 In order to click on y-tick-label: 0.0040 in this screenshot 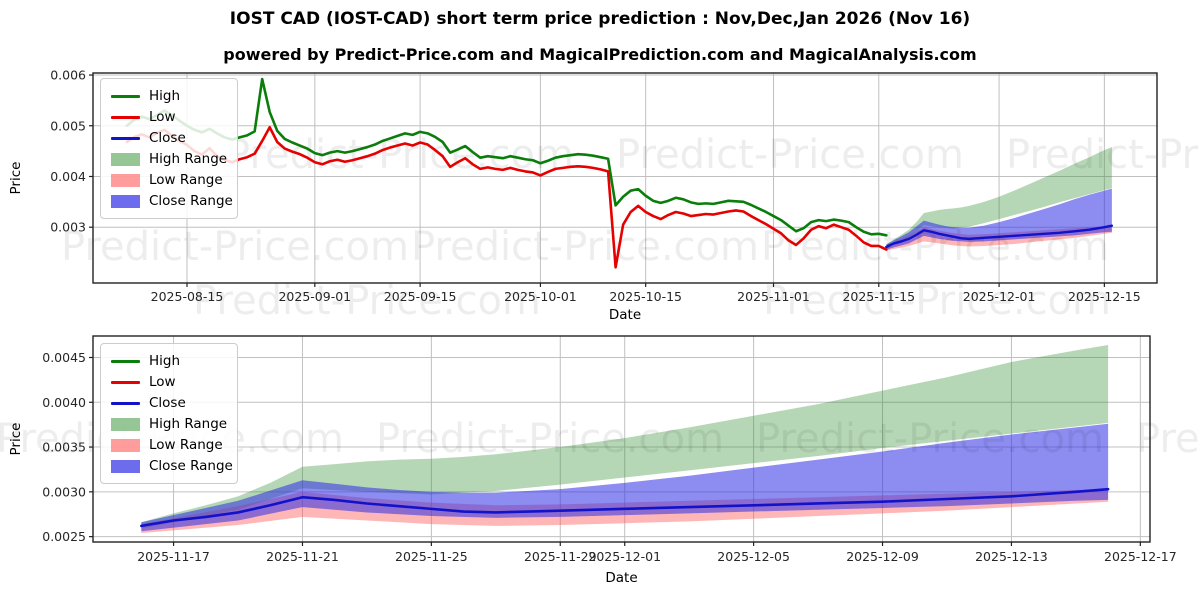, I will do `click(64, 402)`.